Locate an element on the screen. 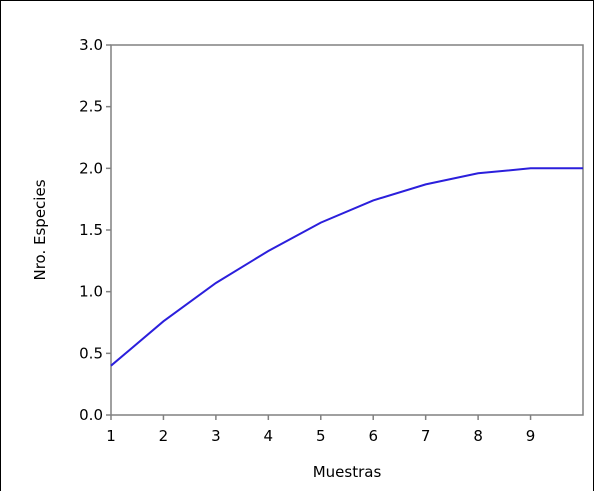 The image size is (594, 492). x-tick-label: 6 is located at coordinates (373, 436).